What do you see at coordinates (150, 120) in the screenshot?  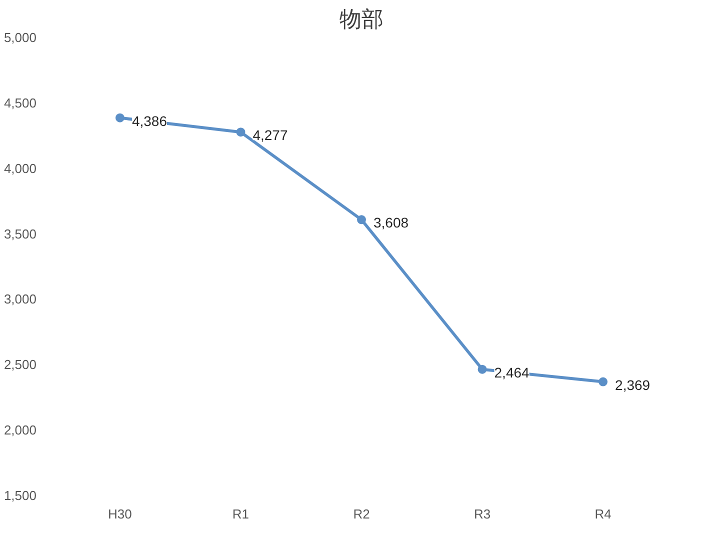 I see `data-label: 4,386` at bounding box center [150, 120].